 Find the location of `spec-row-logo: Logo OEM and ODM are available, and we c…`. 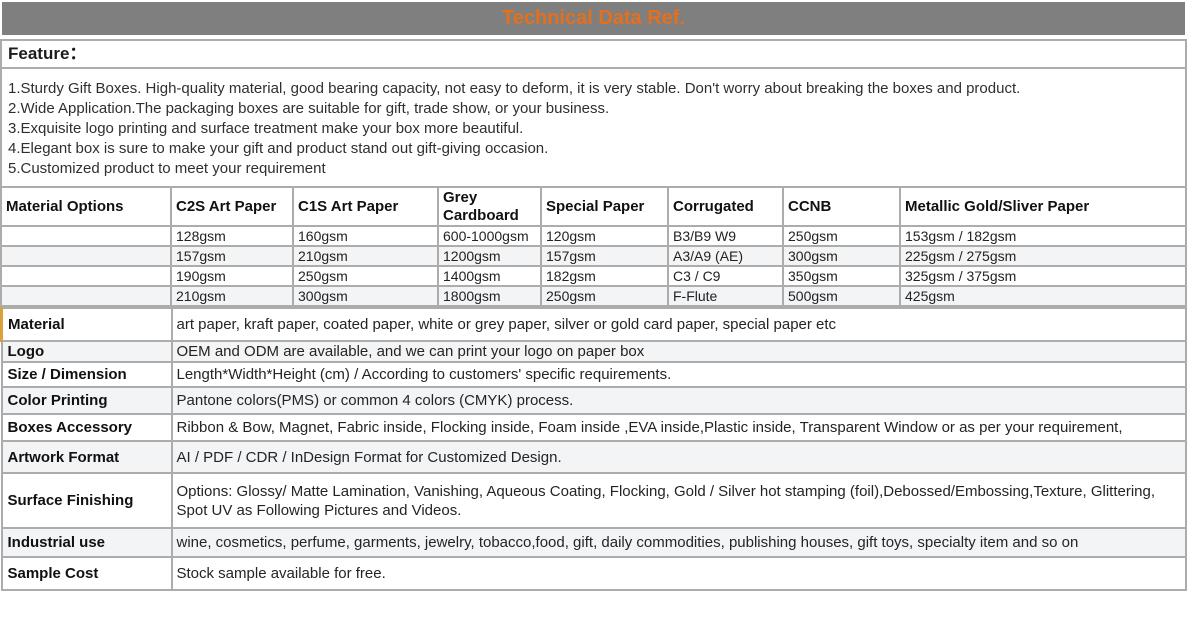

spec-row-logo: Logo OEM and ODM are available, and we c… is located at coordinates (593, 351).